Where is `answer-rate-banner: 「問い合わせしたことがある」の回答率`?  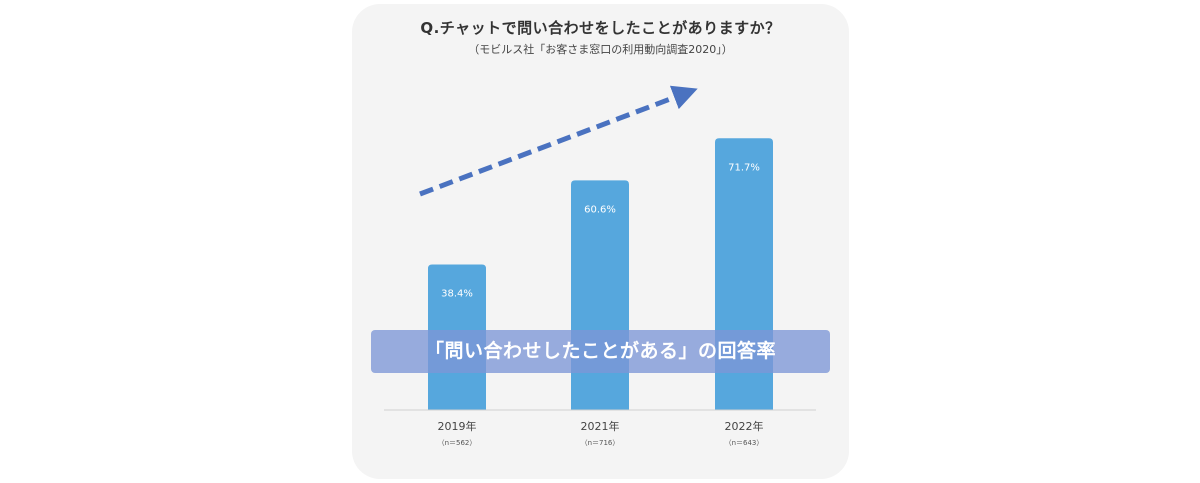 answer-rate-banner: 「問い合わせしたことがある」の回答率 is located at coordinates (600, 351).